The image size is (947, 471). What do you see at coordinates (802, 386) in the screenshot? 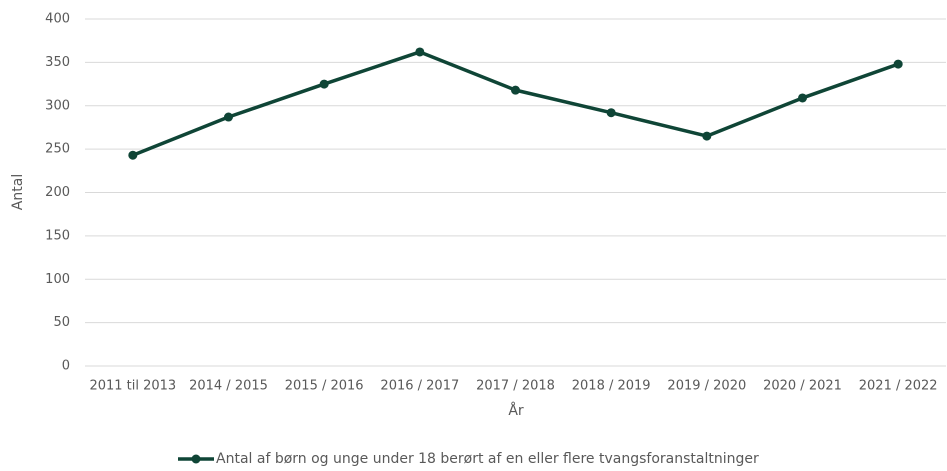
I see `x-tick-label: 2020 / 2021` at bounding box center [802, 386].